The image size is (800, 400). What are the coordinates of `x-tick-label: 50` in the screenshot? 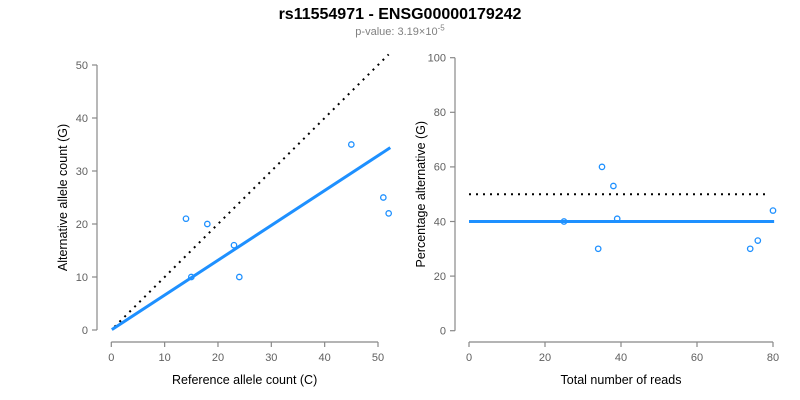 It's located at (378, 358).